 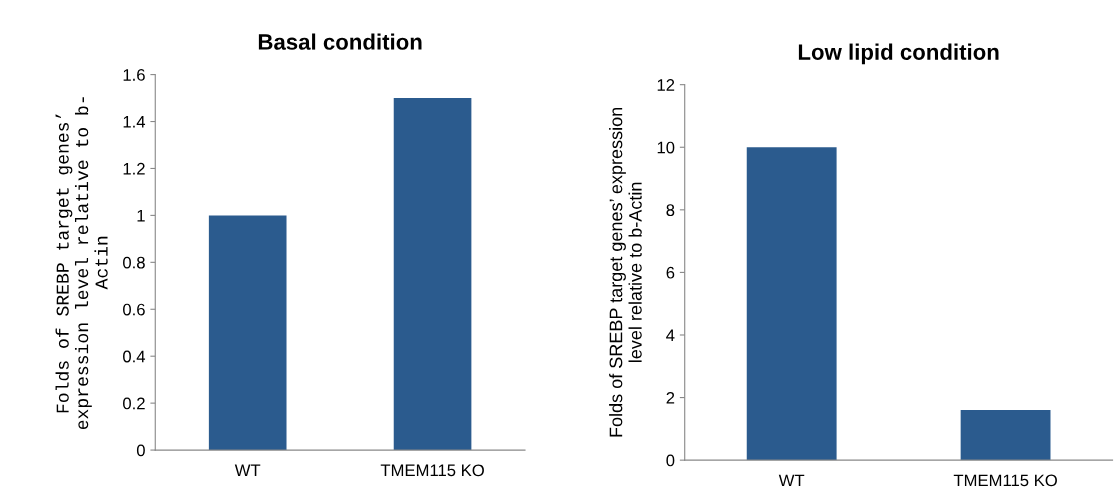 What do you see at coordinates (666, 147) in the screenshot?
I see `y-tick-label: 10` at bounding box center [666, 147].